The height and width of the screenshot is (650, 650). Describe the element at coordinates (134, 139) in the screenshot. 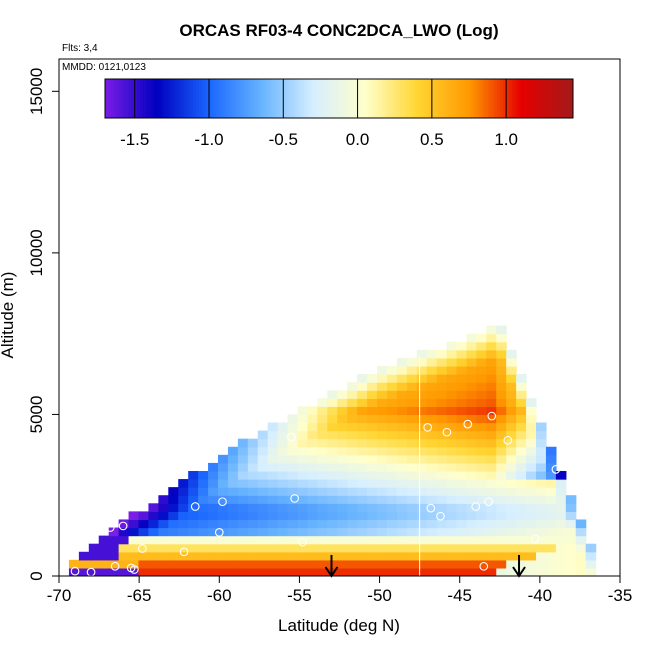

I see `colorbar-tick-label: -1.5` at that location.